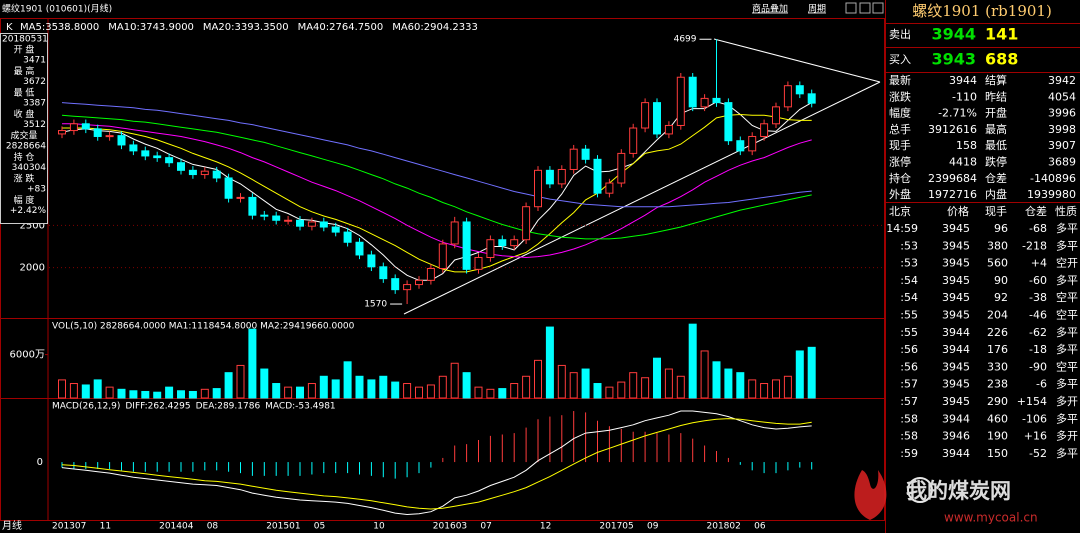  Describe the element at coordinates (909, 401) in the screenshot. I see `trade-cell: :57` at that location.